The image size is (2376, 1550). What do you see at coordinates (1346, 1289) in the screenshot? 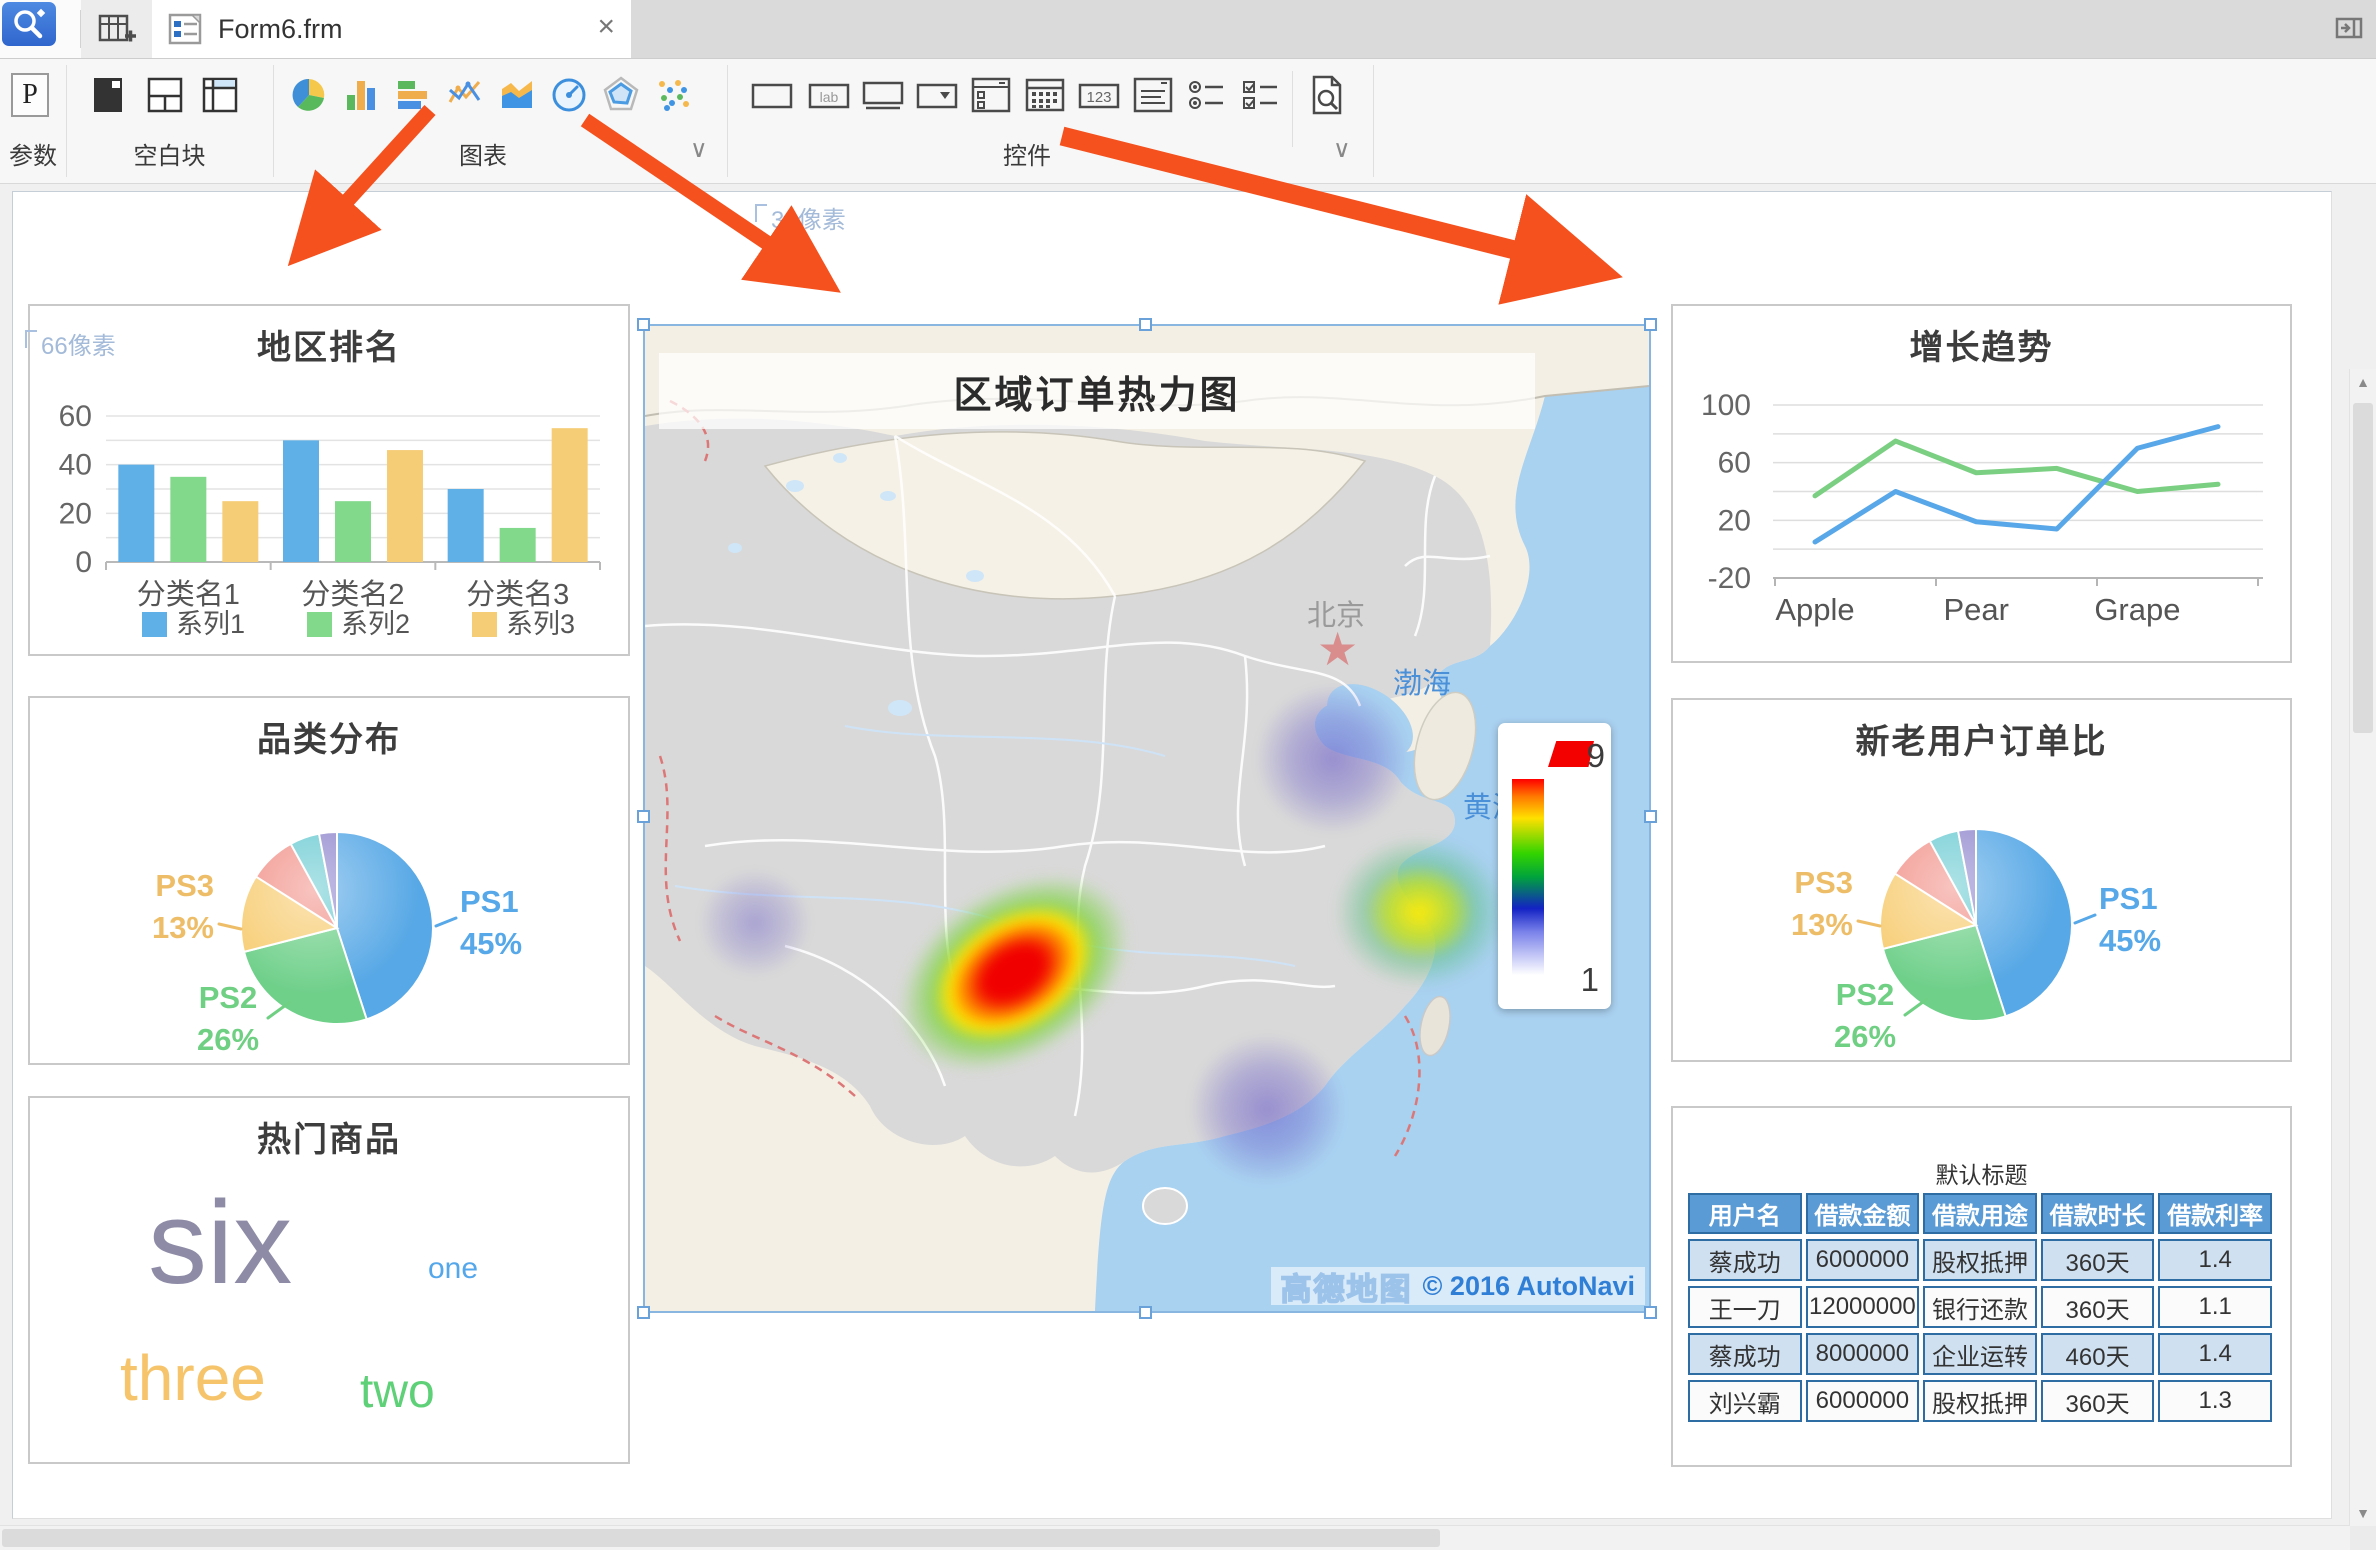
I see `amap-logo: 高德地图` at bounding box center [1346, 1289].